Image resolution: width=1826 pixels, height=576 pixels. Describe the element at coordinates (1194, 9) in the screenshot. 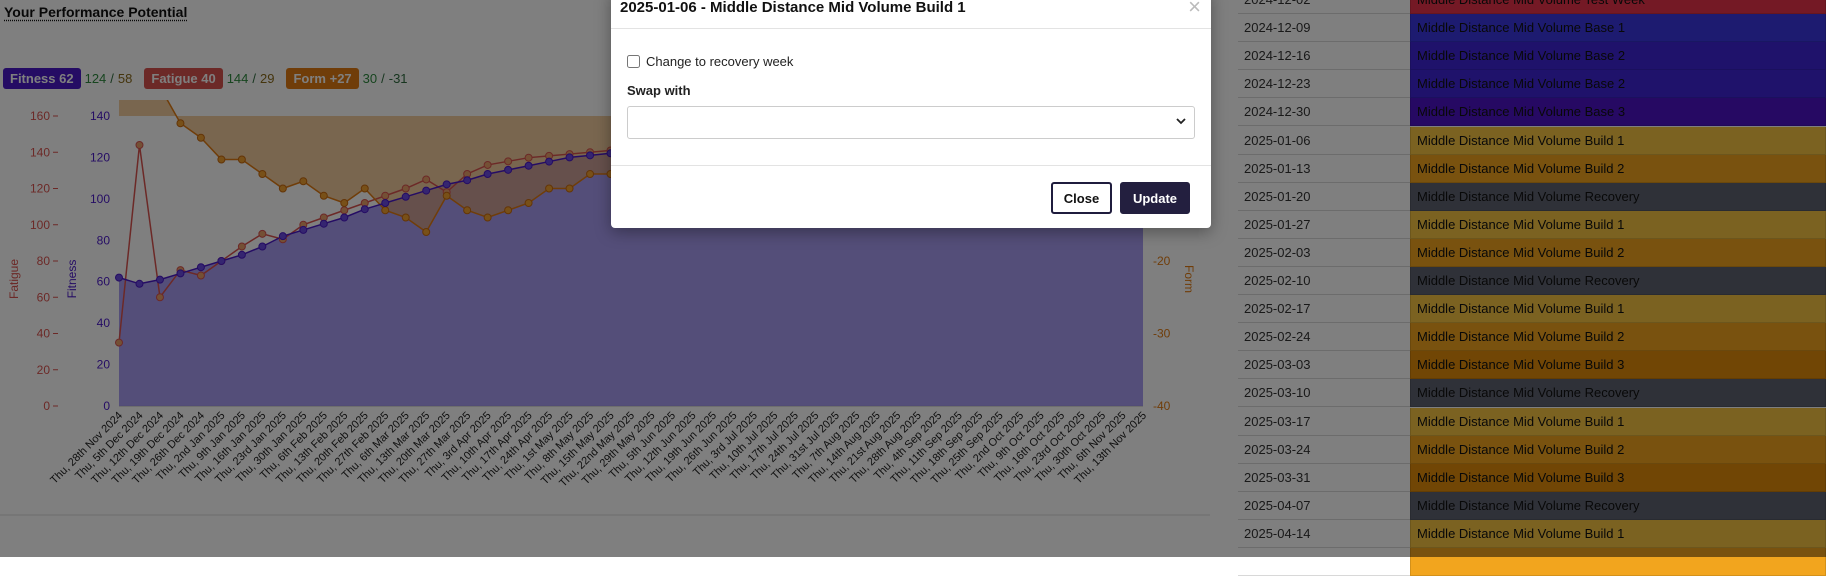

I see `close-icon: ×` at that location.